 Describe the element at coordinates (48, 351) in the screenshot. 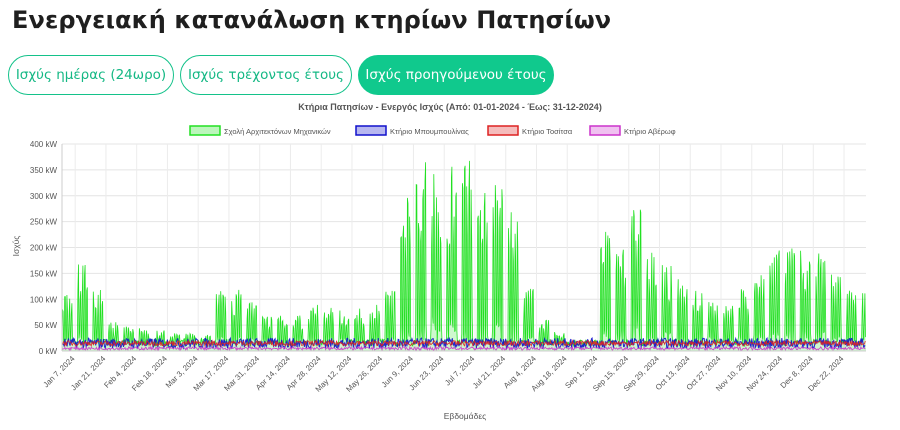

I see `y-tick-label: 0 kW` at that location.